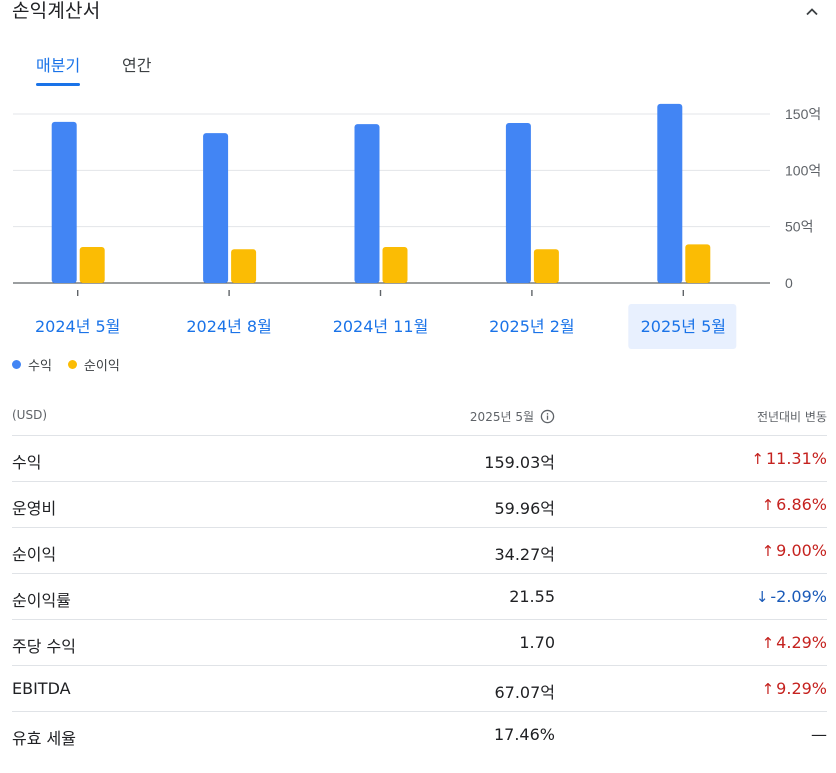 Image resolution: width=836 pixels, height=773 pixels. I want to click on legend-item-revenue: 수익, so click(32, 364).